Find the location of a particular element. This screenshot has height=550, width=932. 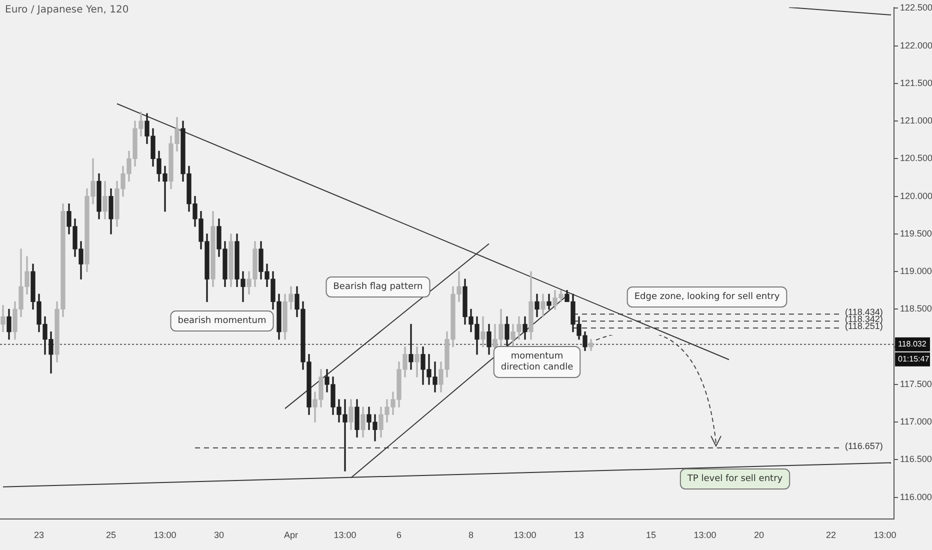

y-tick-label: 117.500 is located at coordinates (916, 383).